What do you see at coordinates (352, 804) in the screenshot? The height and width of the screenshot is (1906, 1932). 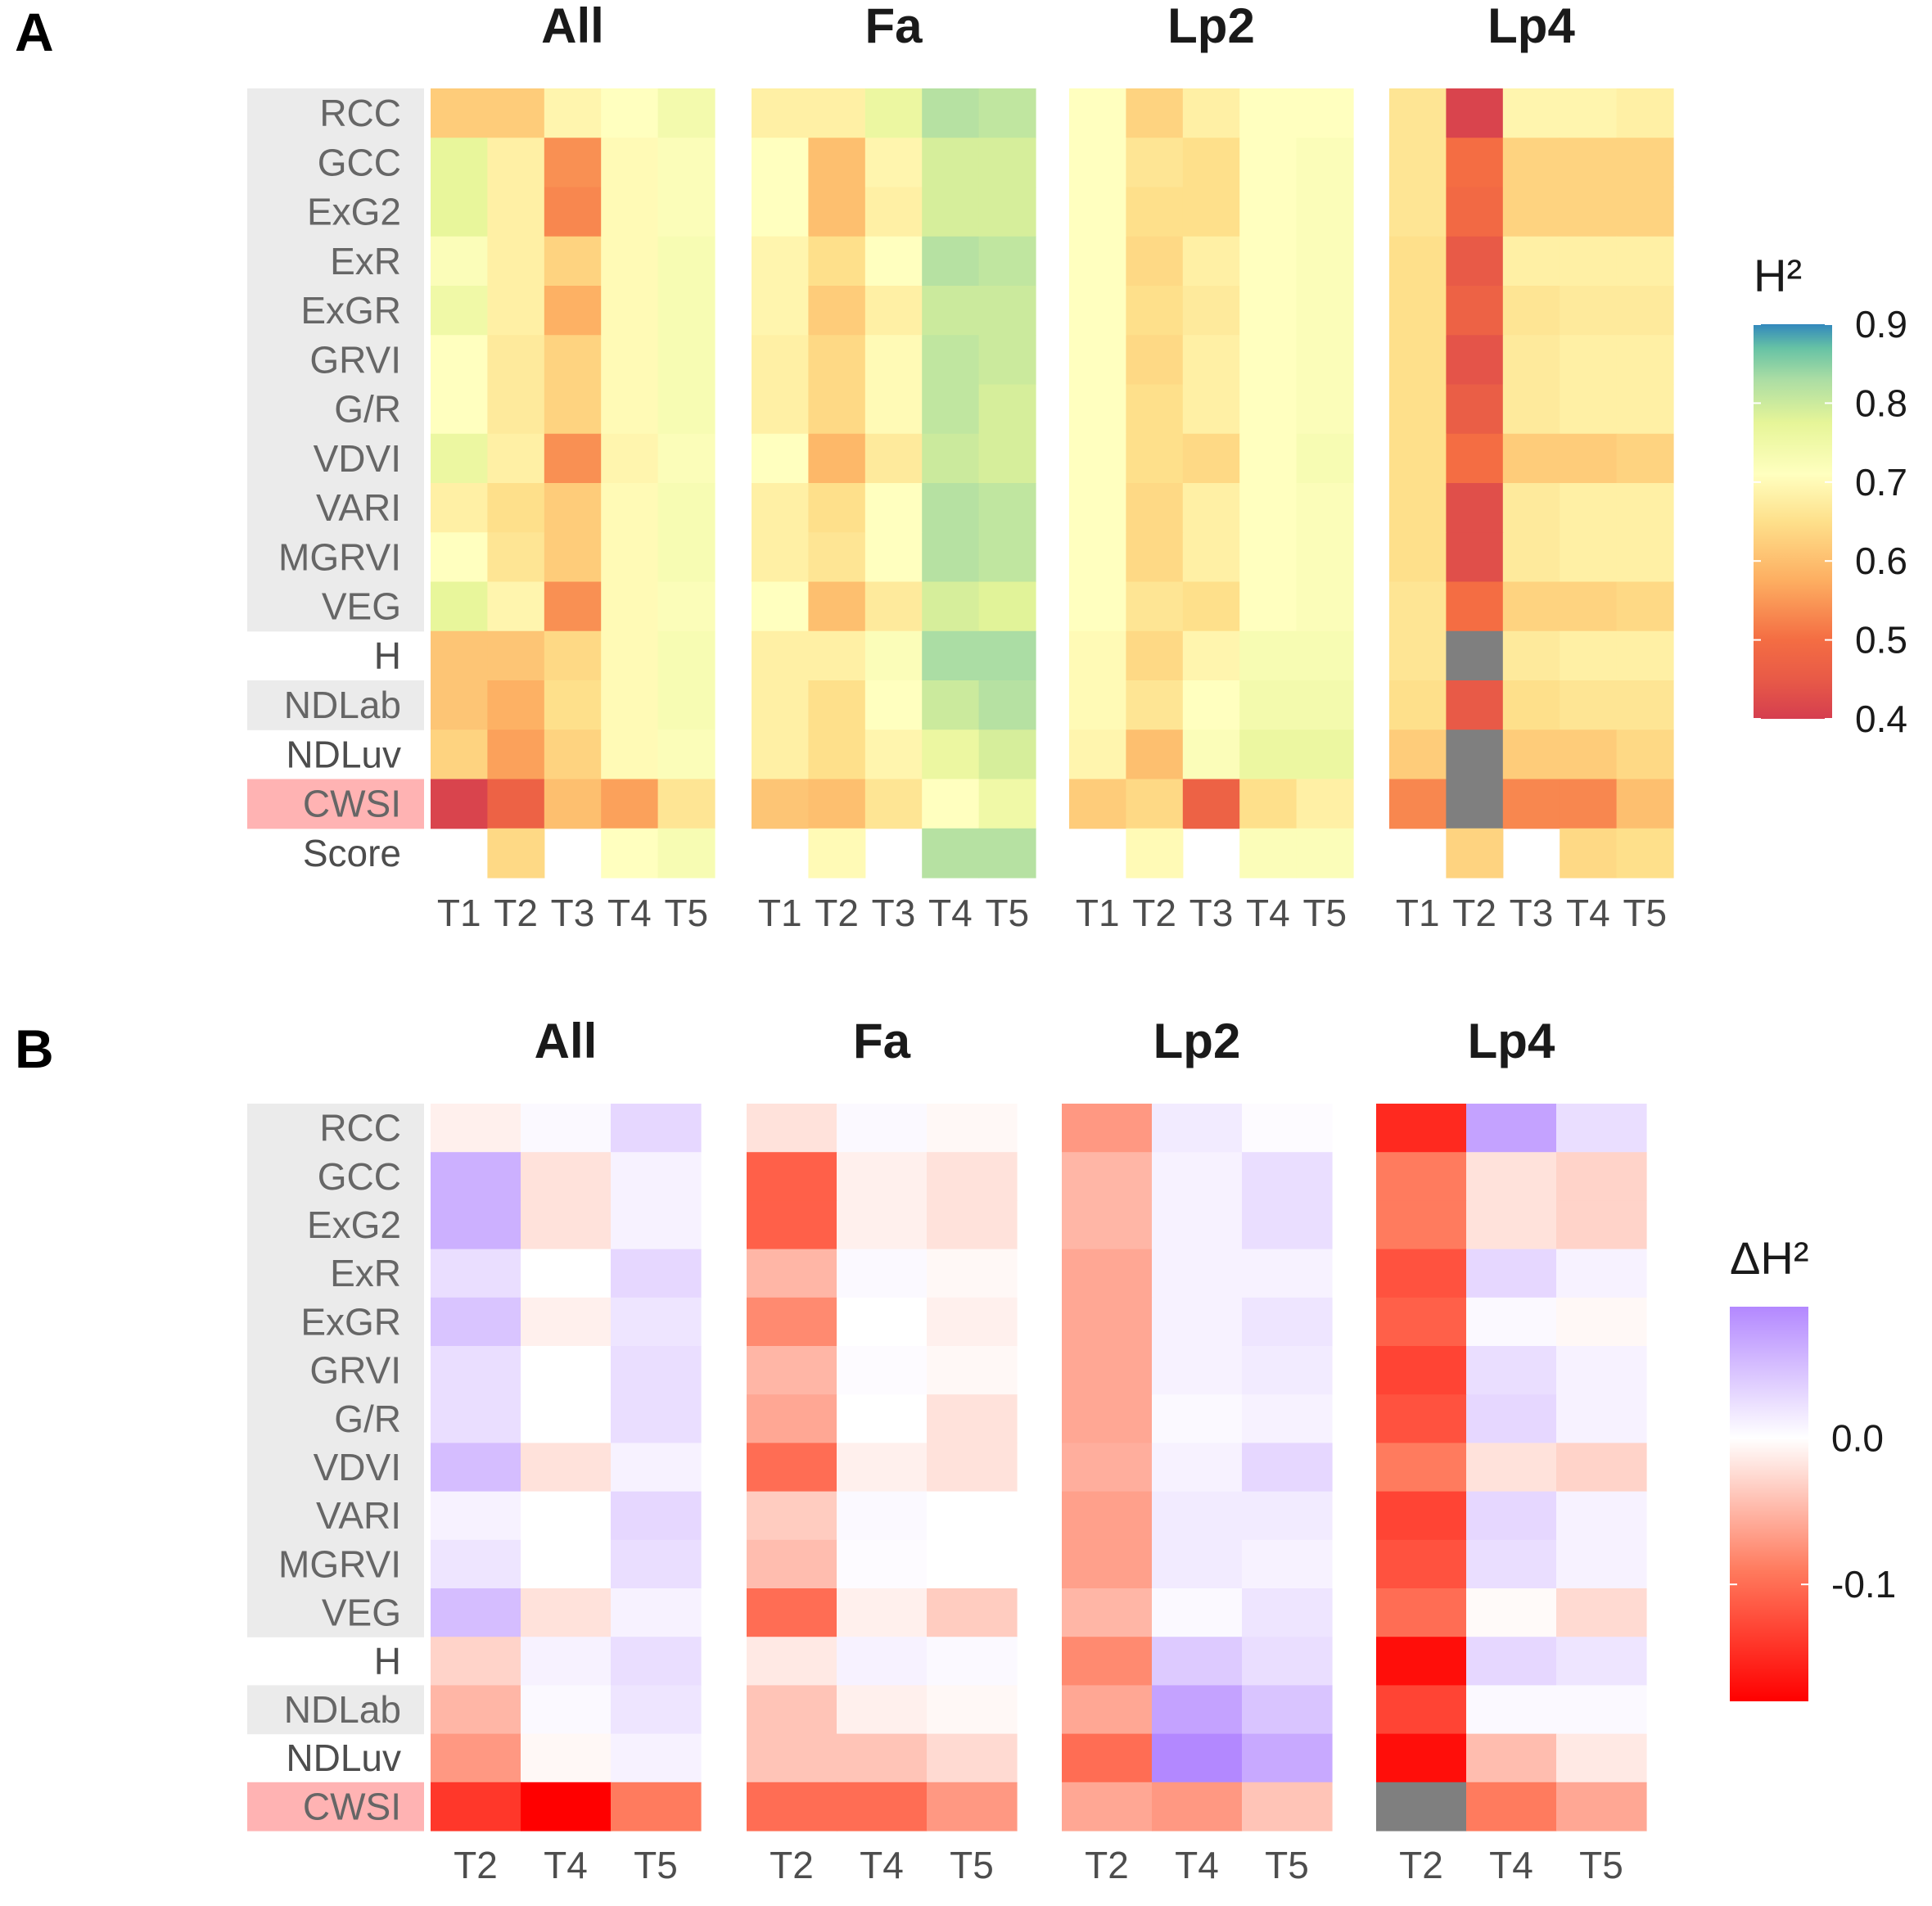 I see `row-label: CWSI` at bounding box center [352, 804].